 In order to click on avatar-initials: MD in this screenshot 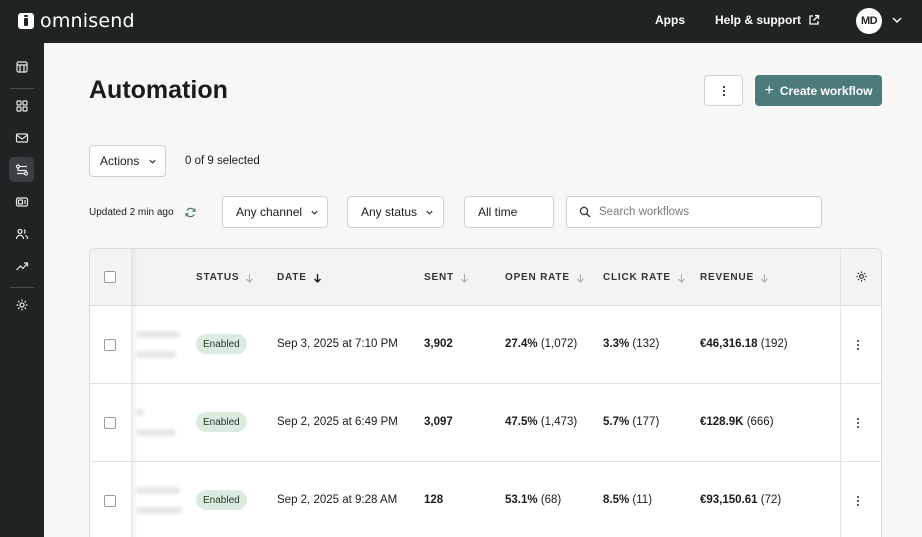, I will do `click(869, 21)`.